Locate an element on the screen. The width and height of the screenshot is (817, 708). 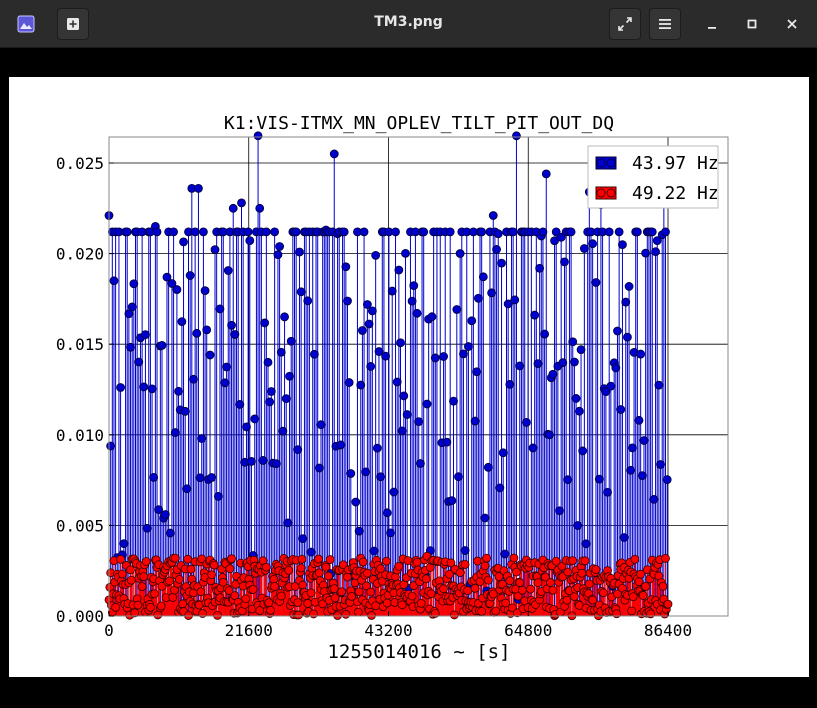
series-49-22-markers is located at coordinates (388, 586).